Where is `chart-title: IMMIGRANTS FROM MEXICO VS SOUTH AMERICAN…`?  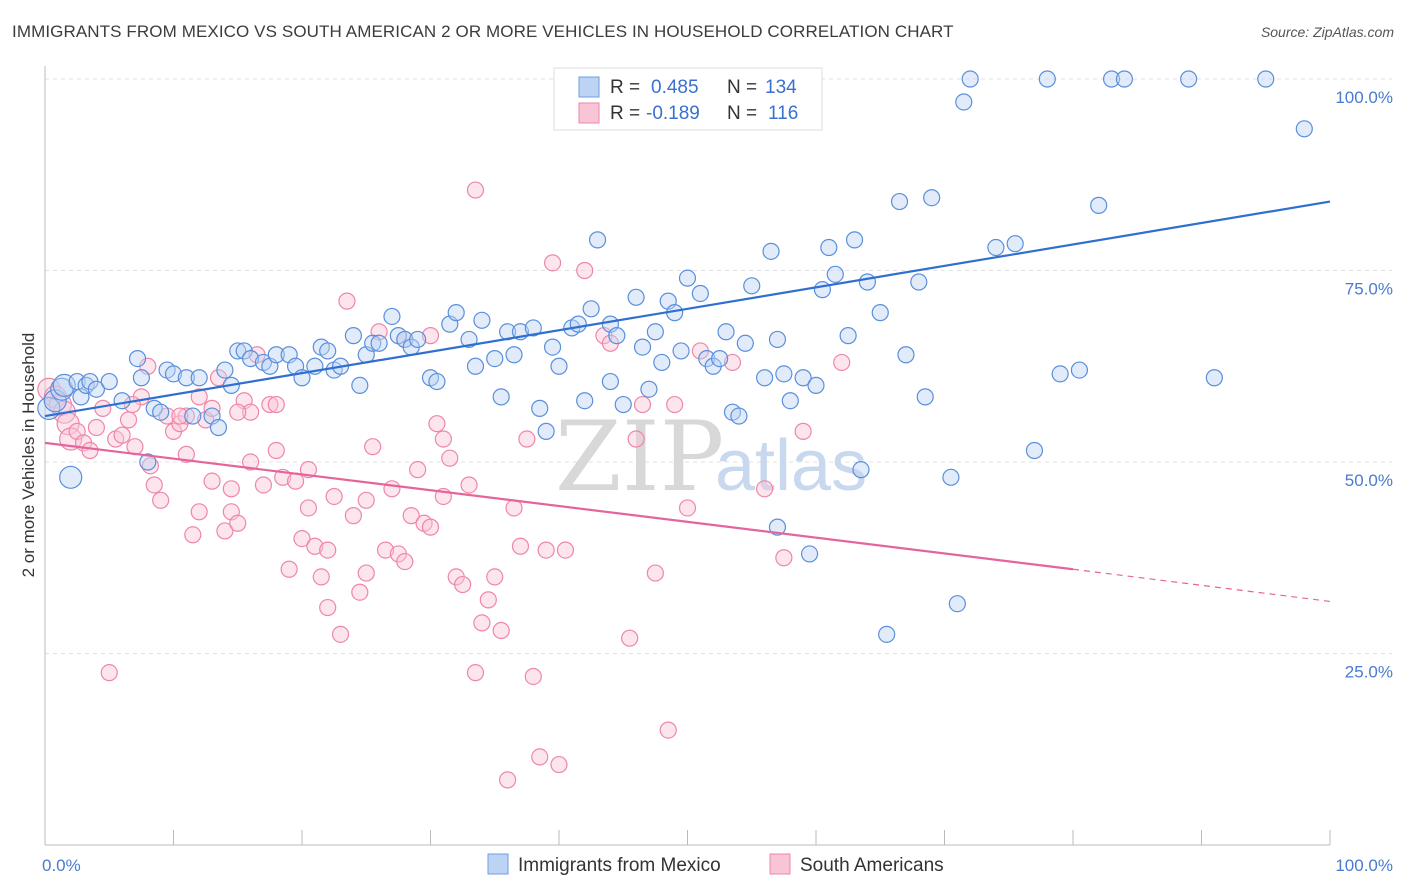
chart-title: IMMIGRANTS FROM MEXICO VS SOUTH AMERICAN… is located at coordinates (483, 31).